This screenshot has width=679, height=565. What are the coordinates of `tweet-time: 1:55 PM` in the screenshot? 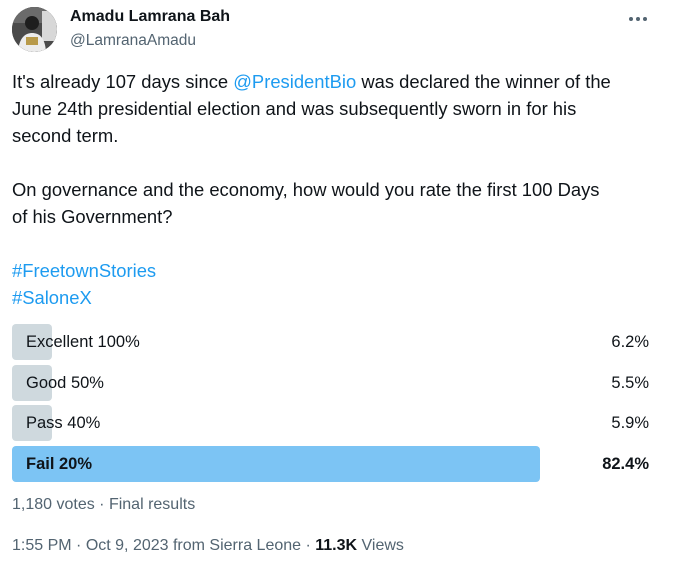 It's located at (42, 545).